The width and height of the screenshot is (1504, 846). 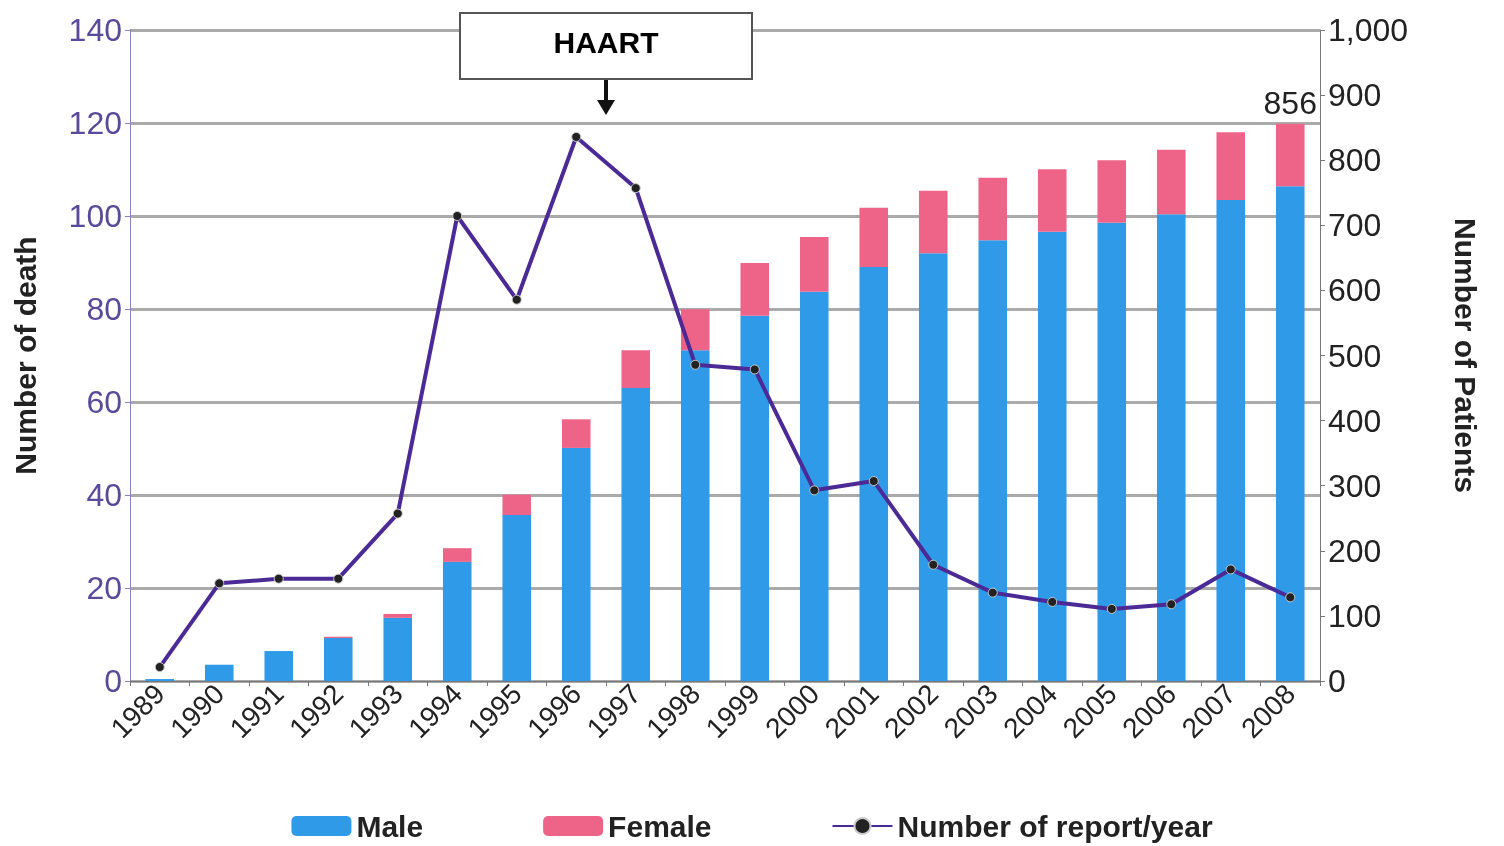 I want to click on y-tick-label: 80, so click(x=104, y=309).